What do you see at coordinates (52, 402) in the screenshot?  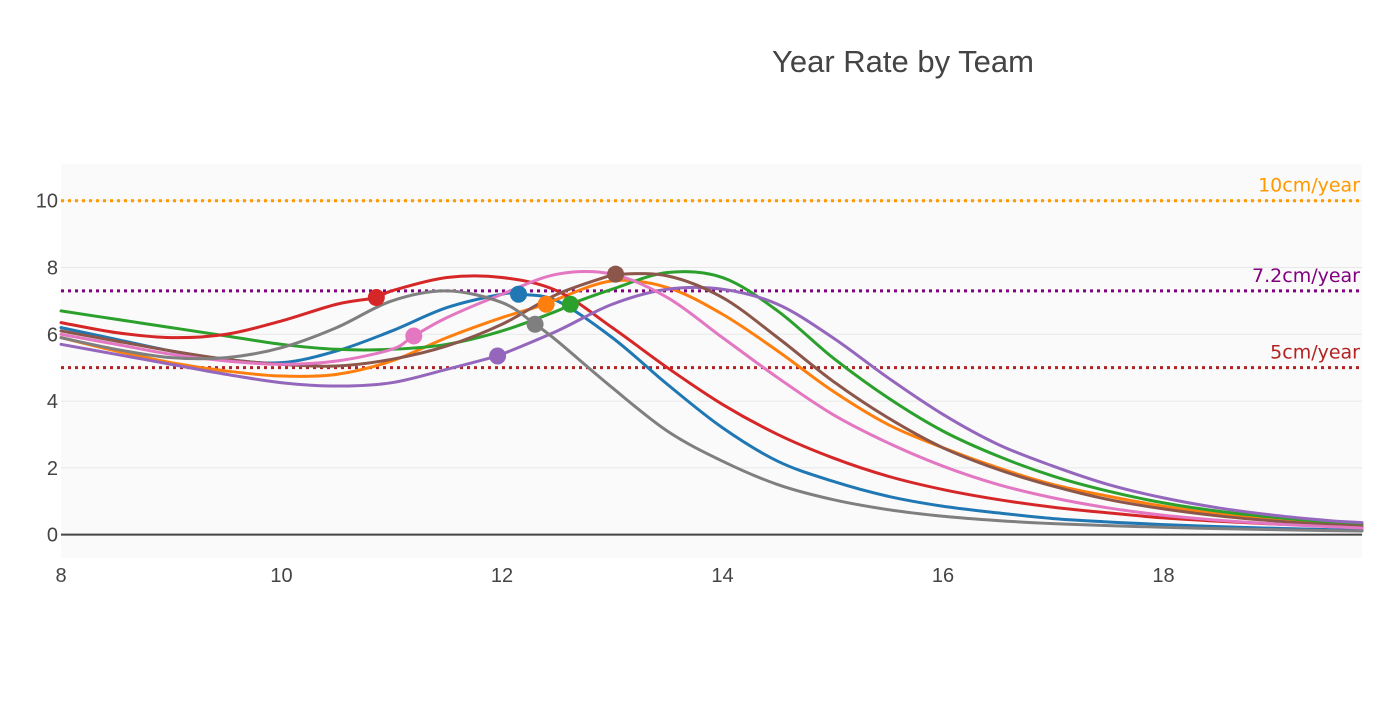 I see `y-tick-label: 4` at bounding box center [52, 402].